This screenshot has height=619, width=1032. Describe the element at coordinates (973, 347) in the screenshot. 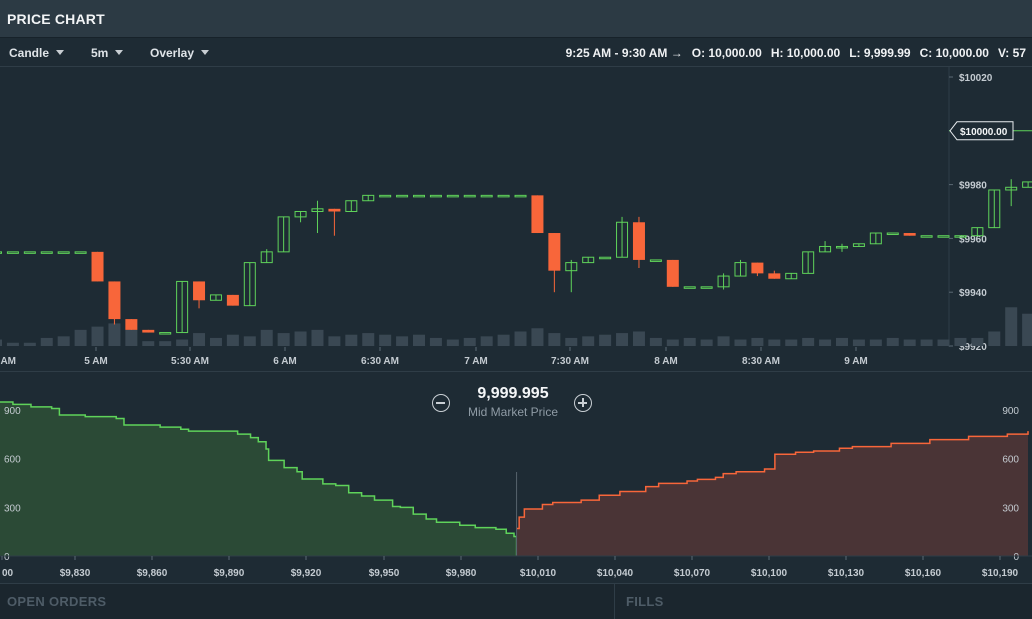

I see `y-tick-label: $9920` at that location.